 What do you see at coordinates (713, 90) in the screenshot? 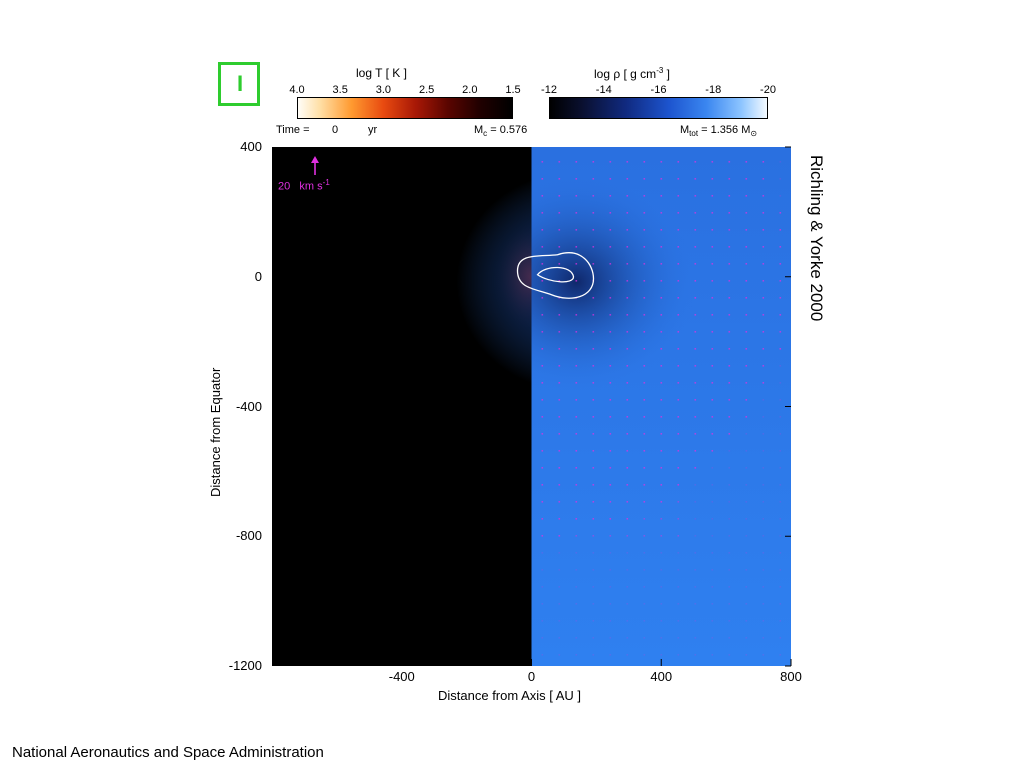
I see `colorbar-tick-label: -18` at bounding box center [713, 90].